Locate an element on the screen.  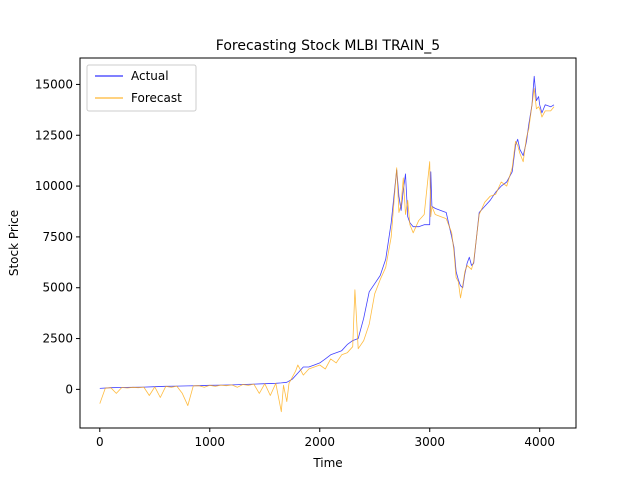
x-tick-label: 0 is located at coordinates (100, 442).